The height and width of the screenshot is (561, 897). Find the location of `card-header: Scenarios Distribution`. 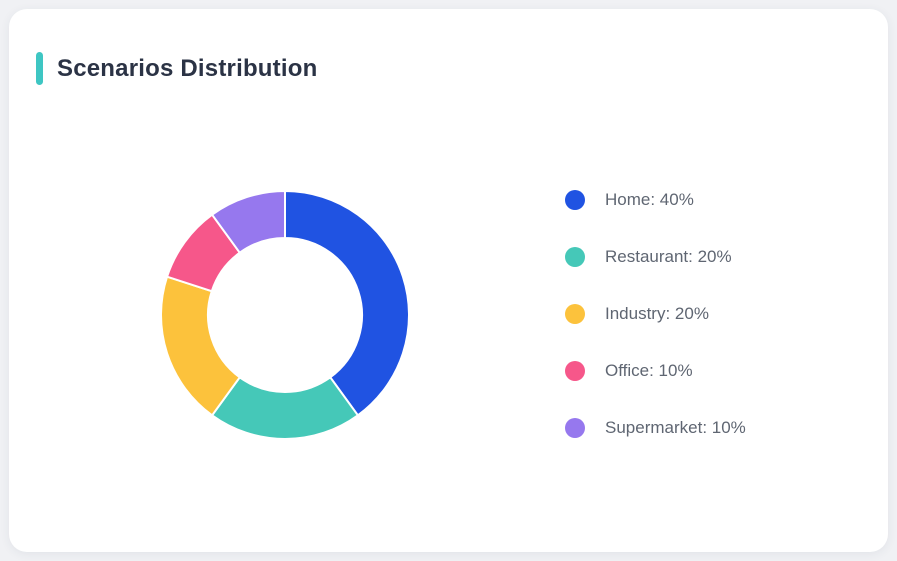

card-header: Scenarios Distribution is located at coordinates (176, 68).